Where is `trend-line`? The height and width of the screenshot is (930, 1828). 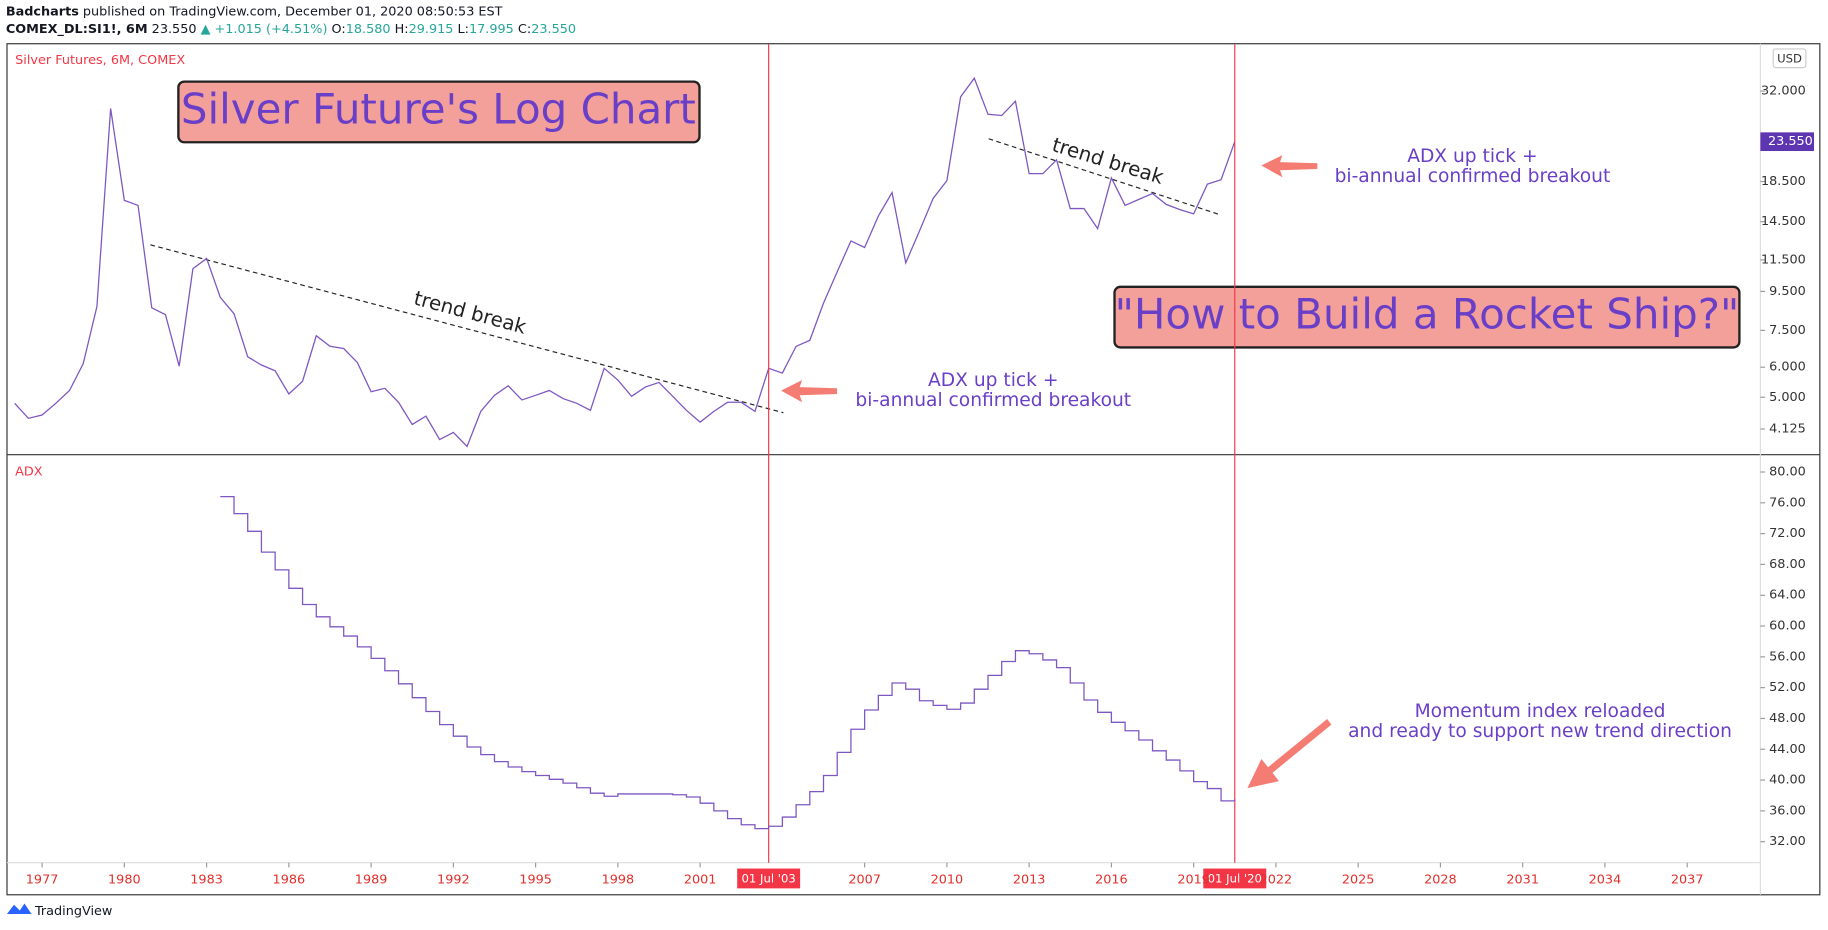
trend-line is located at coordinates (467, 329).